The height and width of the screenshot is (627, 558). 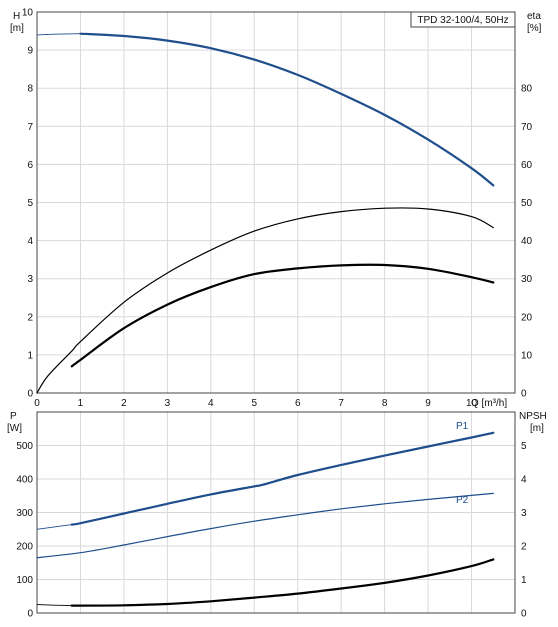 I want to click on power-axis-symbol: P, so click(x=13, y=416).